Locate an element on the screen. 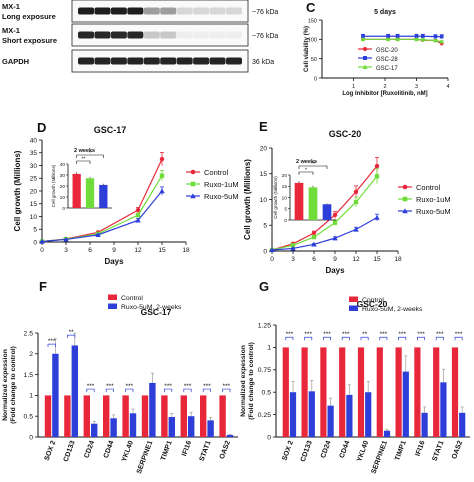 The height and width of the screenshot is (482, 474). y-tick-label: 5 is located at coordinates (265, 226).